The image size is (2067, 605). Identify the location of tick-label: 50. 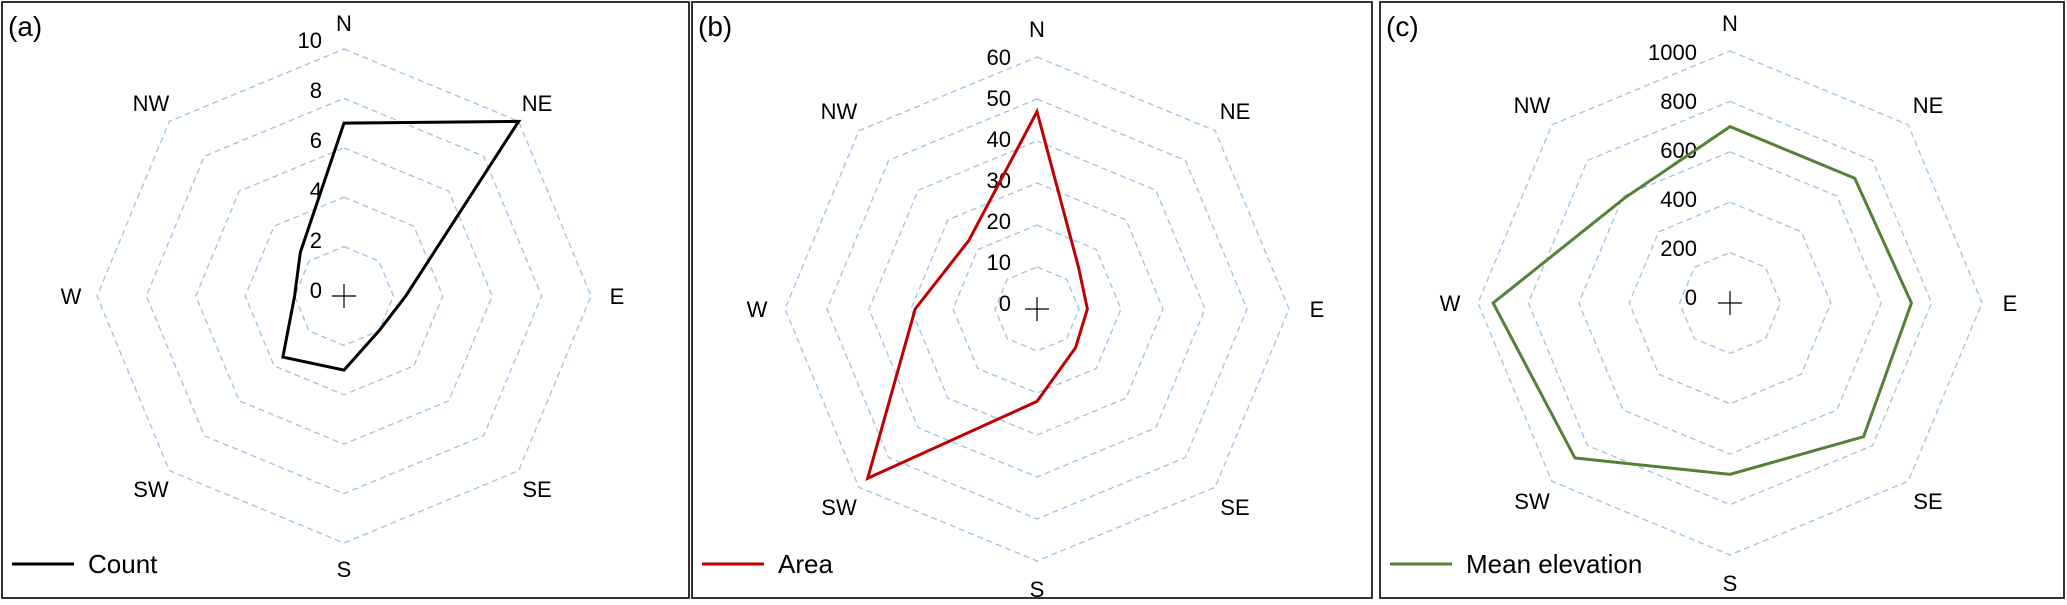
(999, 98).